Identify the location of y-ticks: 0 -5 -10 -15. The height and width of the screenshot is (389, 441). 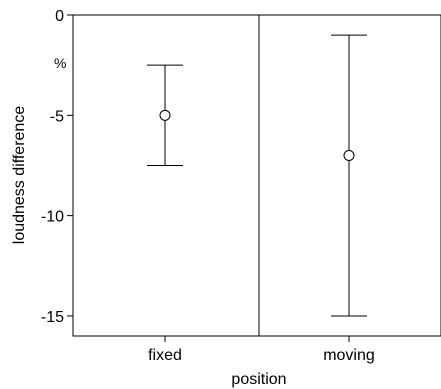
(57, 167).